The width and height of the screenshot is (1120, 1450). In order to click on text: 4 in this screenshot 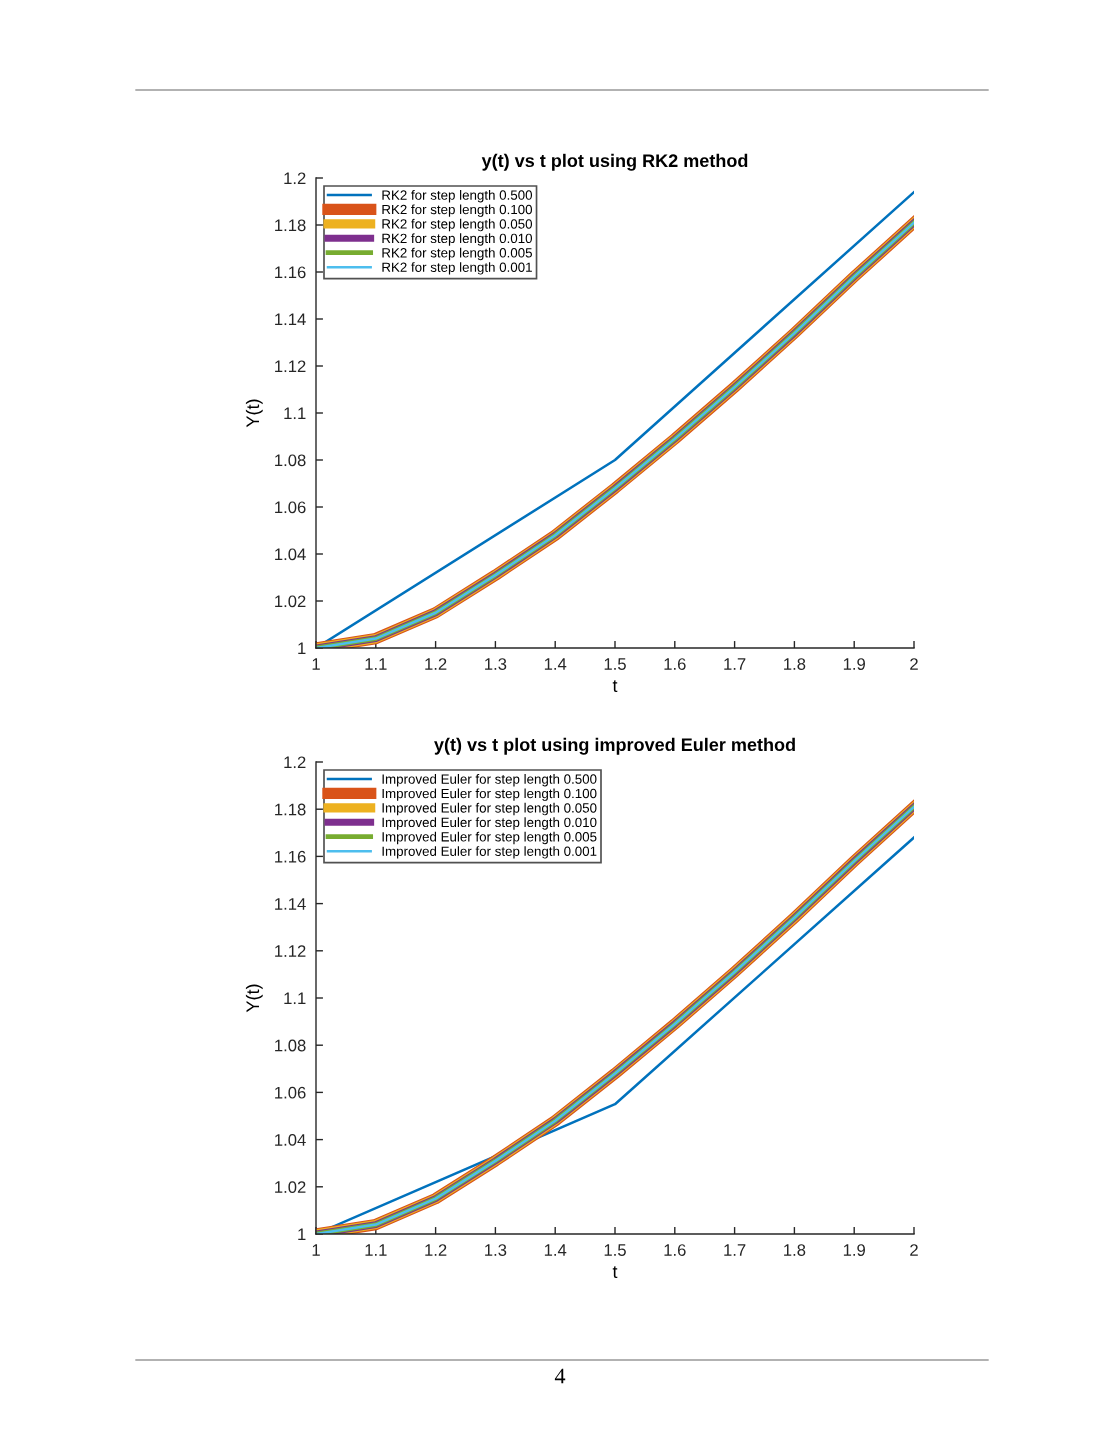, I will do `click(560, 1376)`.